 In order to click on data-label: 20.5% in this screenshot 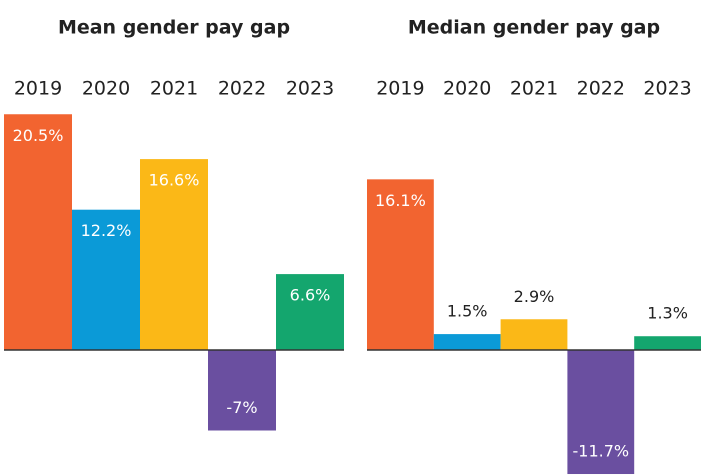, I will do `click(38, 135)`.